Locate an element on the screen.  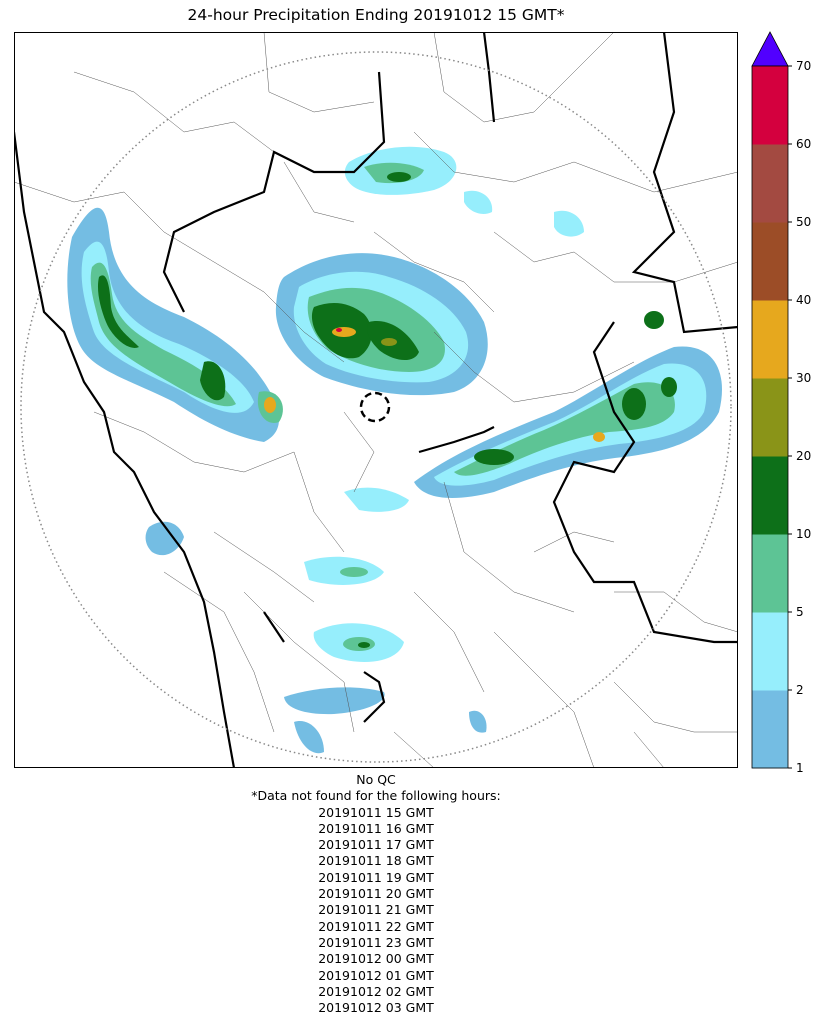
colorbar-tick-label: 70 is located at coordinates (803, 66).